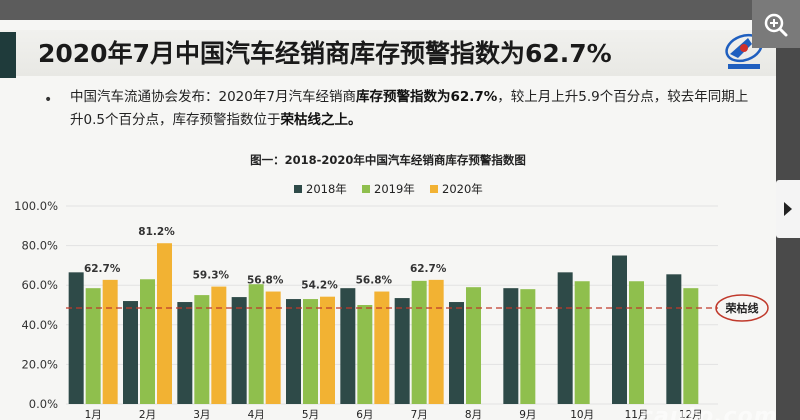 The height and width of the screenshot is (420, 800). Describe the element at coordinates (582, 342) in the screenshot. I see `bar-2019年-10月` at that location.